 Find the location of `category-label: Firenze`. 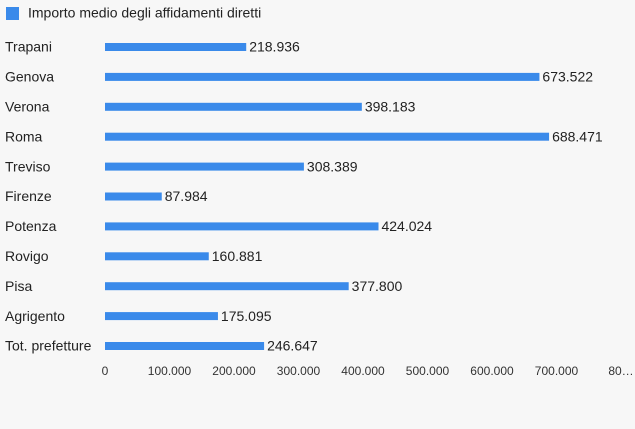

category-label: Firenze is located at coordinates (28, 196).